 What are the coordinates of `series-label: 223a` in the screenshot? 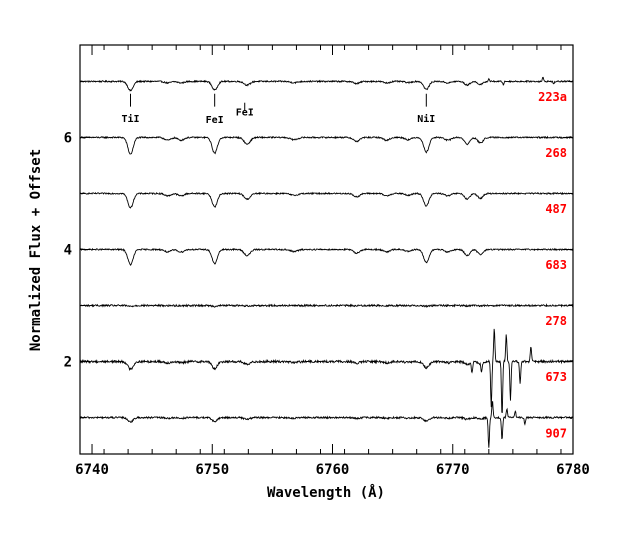 It's located at (552, 97).